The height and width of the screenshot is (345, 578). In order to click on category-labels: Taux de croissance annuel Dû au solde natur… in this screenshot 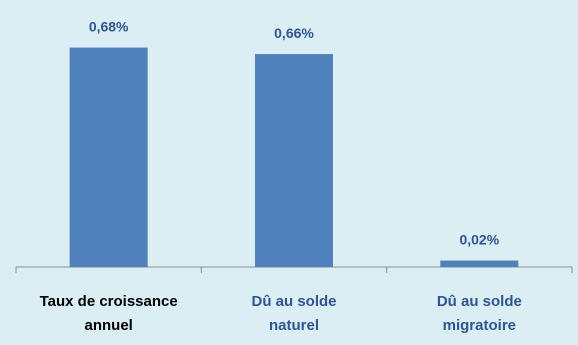, I will do `click(281, 313)`.